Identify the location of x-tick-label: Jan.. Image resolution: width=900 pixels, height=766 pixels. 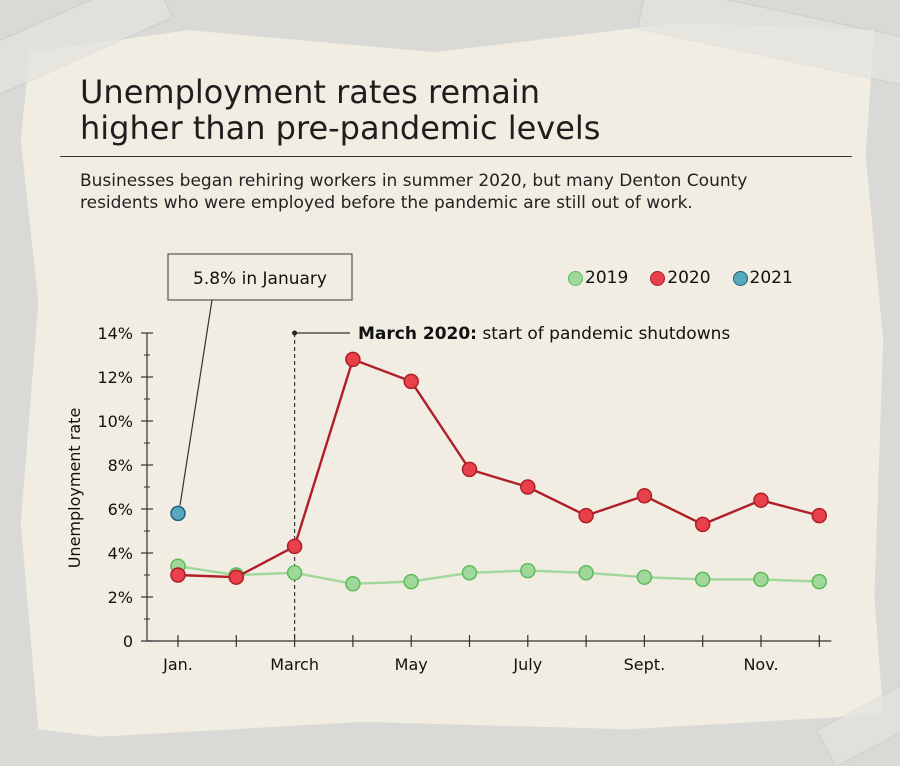
(177, 664).